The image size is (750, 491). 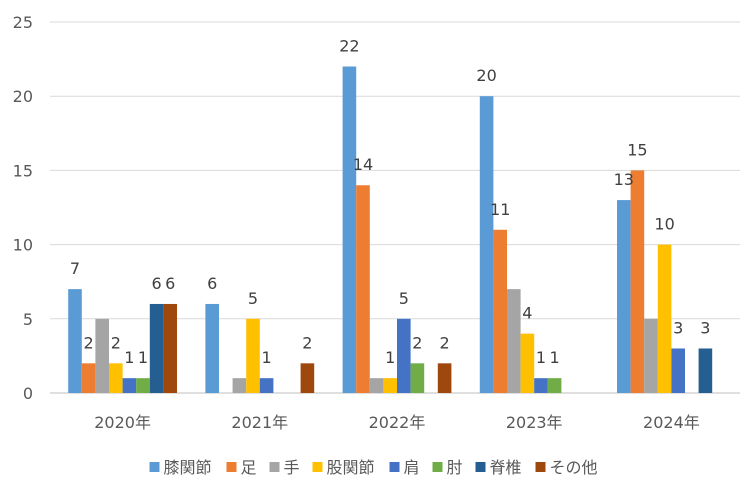 What do you see at coordinates (480, 467) in the screenshot?
I see `legend-swatch-脊椎` at bounding box center [480, 467].